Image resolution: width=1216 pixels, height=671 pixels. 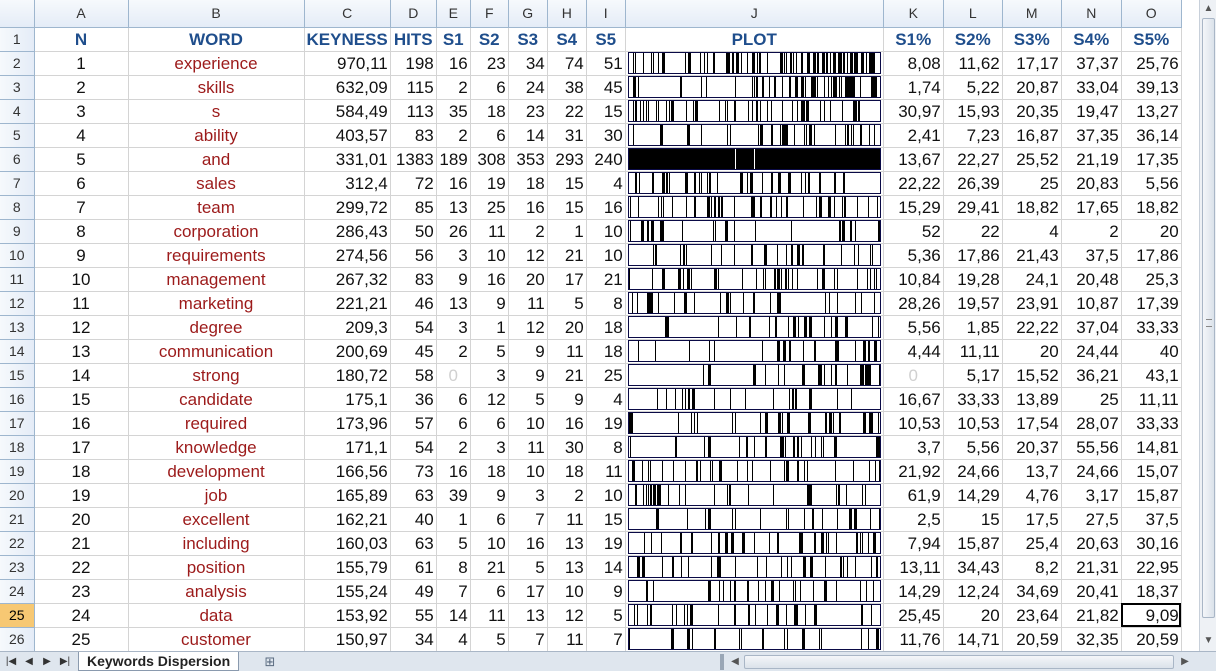 I want to click on header-cell-s1-pct: S1%, so click(x=913, y=39).